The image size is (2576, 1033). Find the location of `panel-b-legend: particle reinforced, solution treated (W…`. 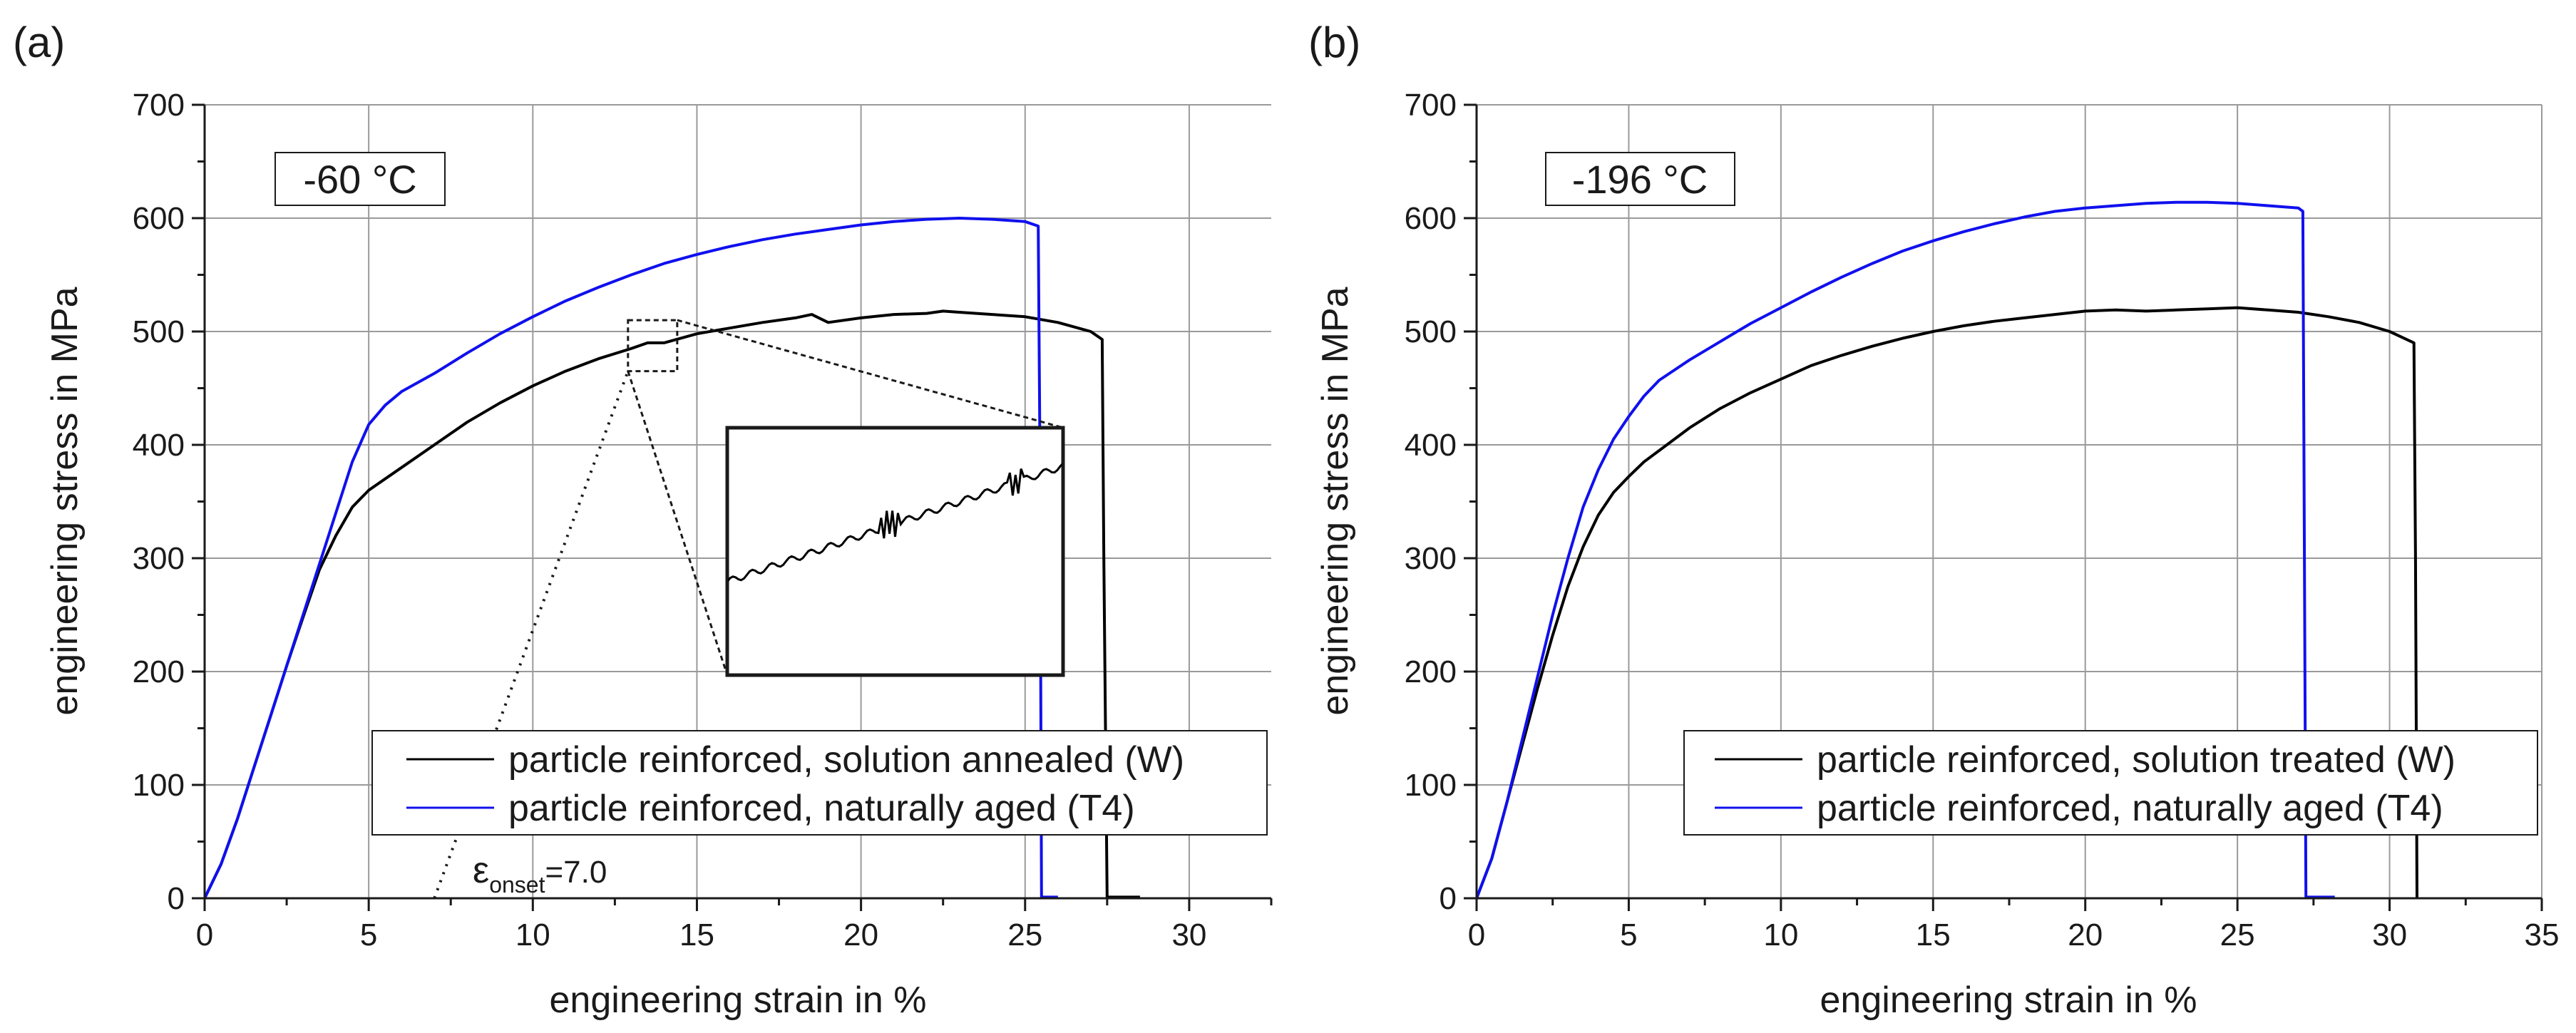

panel-b-legend: particle reinforced, solution treated (W… is located at coordinates (2110, 783).